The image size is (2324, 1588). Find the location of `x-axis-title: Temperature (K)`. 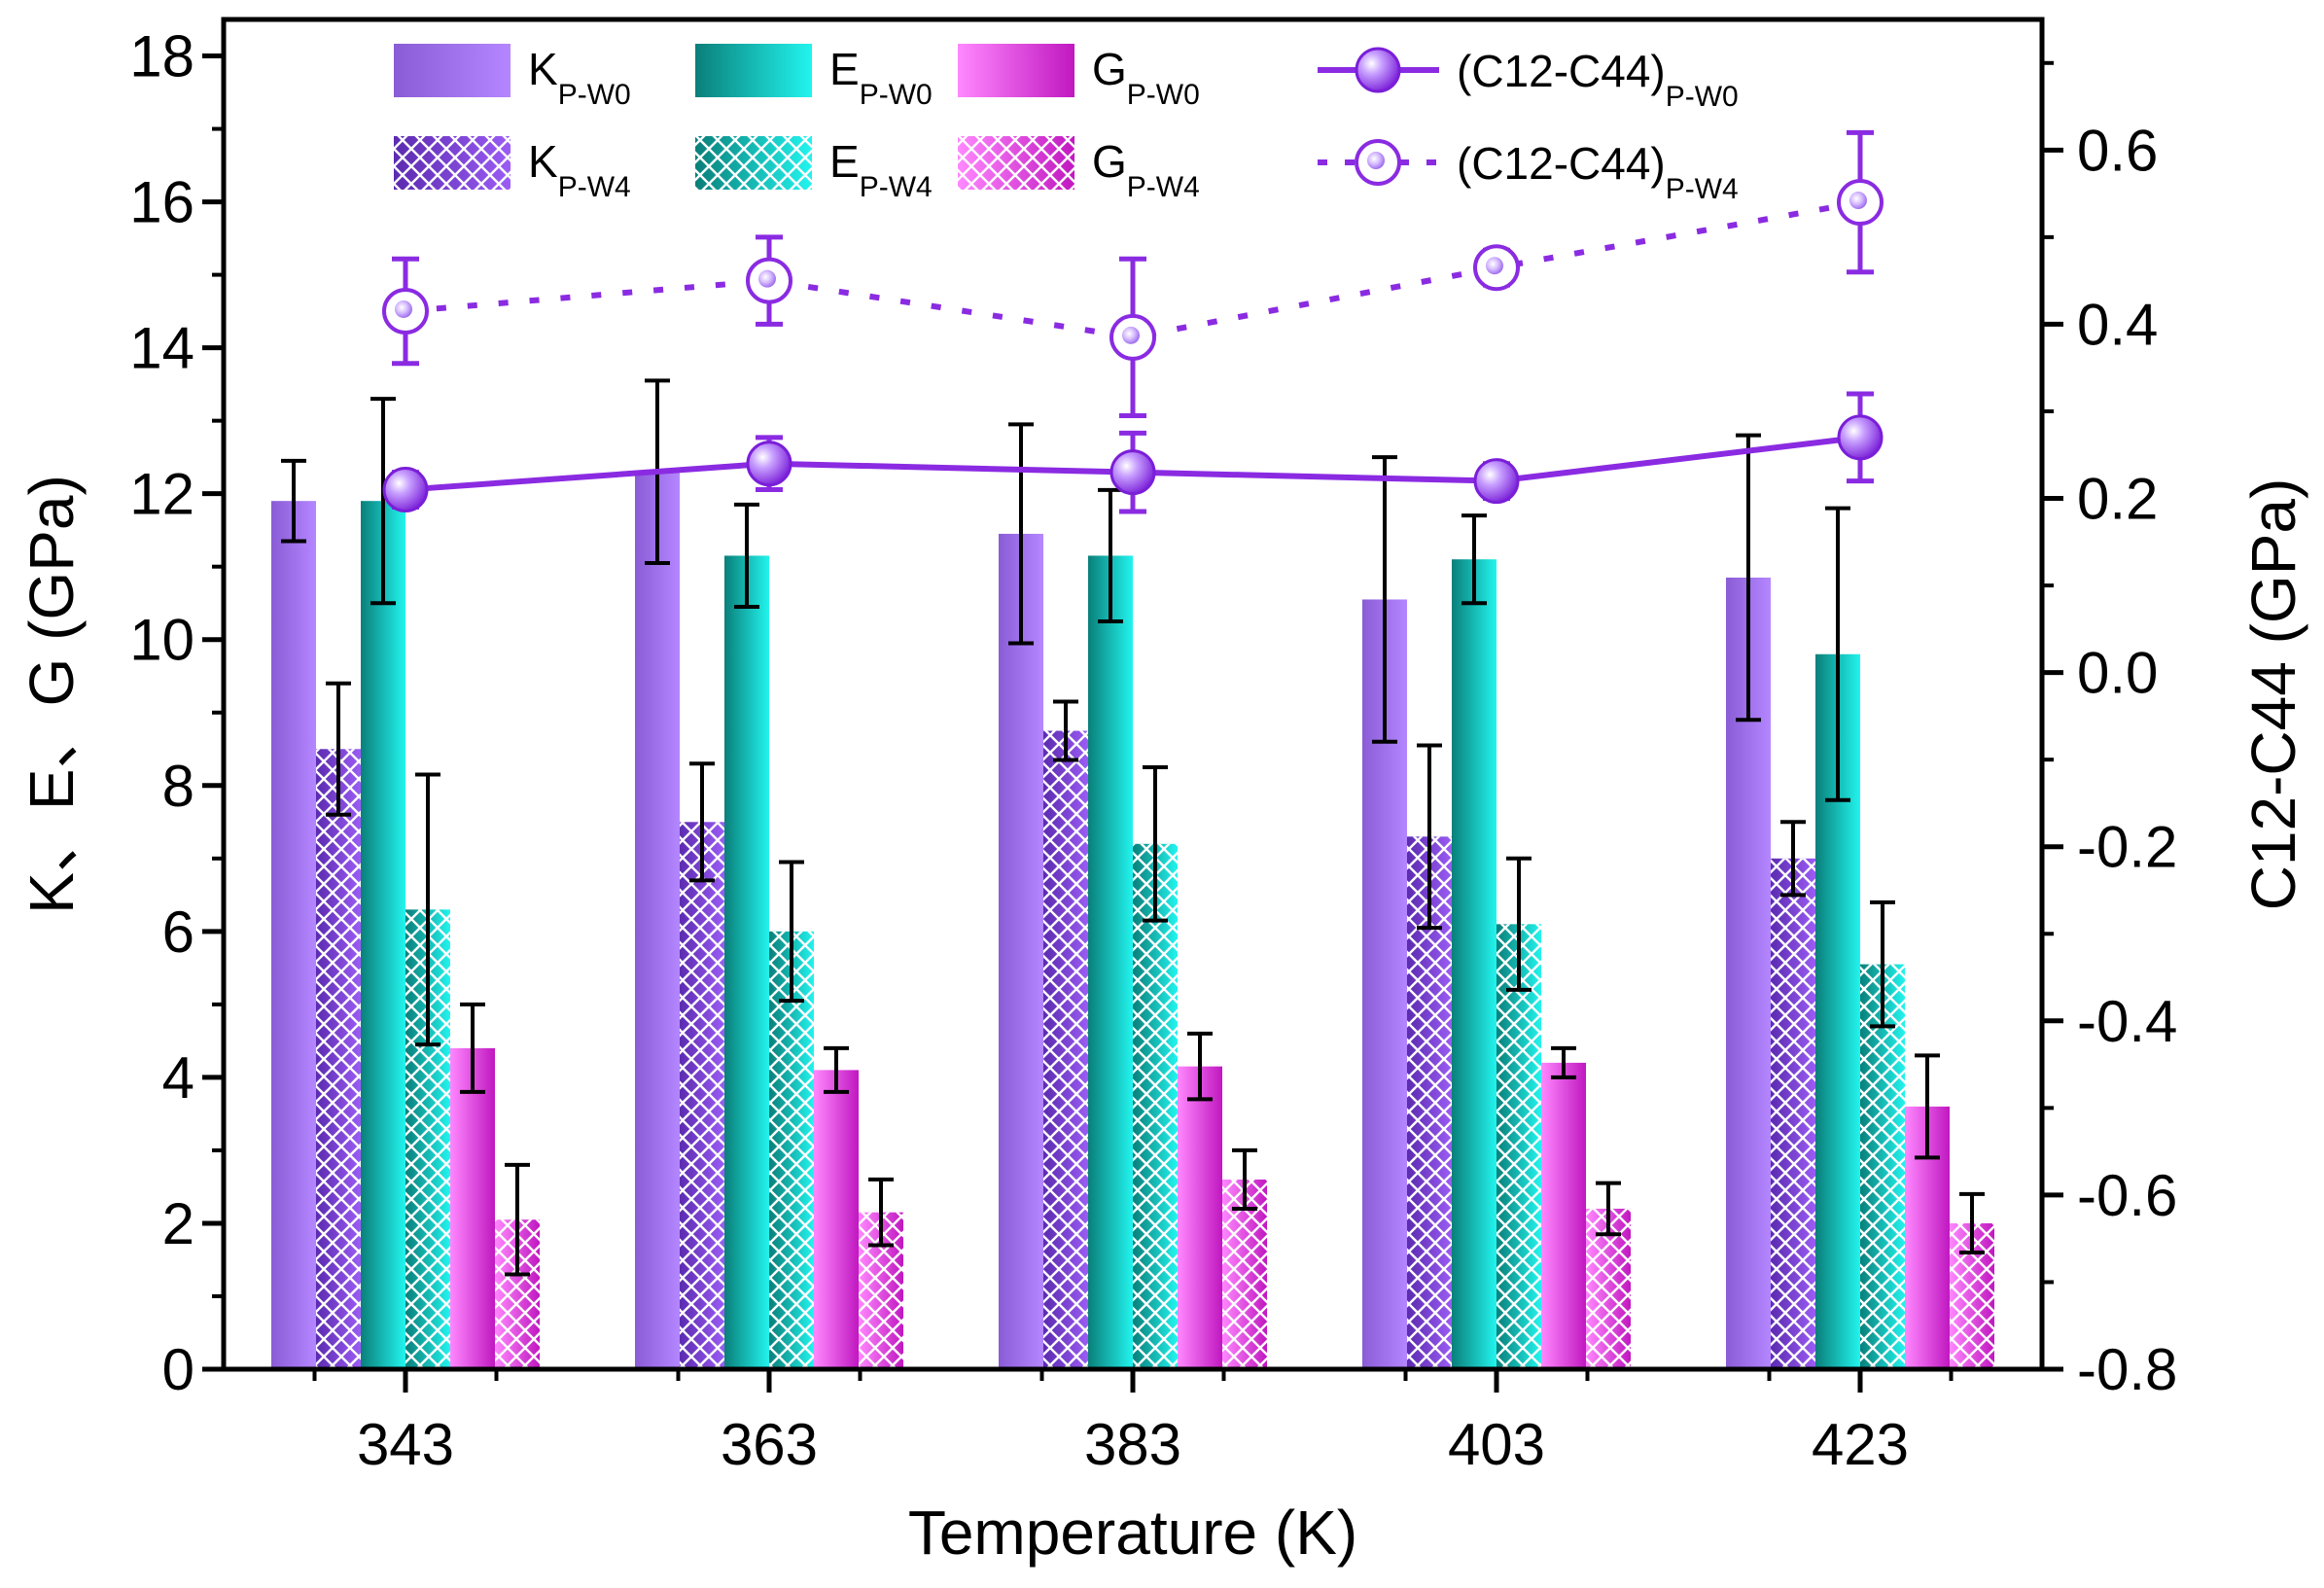

x-axis-title: Temperature (K) is located at coordinates (1132, 1533).